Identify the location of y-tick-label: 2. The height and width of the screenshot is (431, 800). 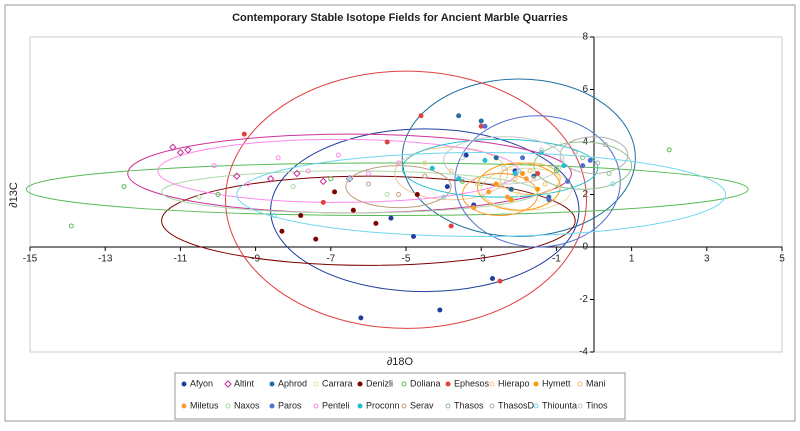
(585, 194).